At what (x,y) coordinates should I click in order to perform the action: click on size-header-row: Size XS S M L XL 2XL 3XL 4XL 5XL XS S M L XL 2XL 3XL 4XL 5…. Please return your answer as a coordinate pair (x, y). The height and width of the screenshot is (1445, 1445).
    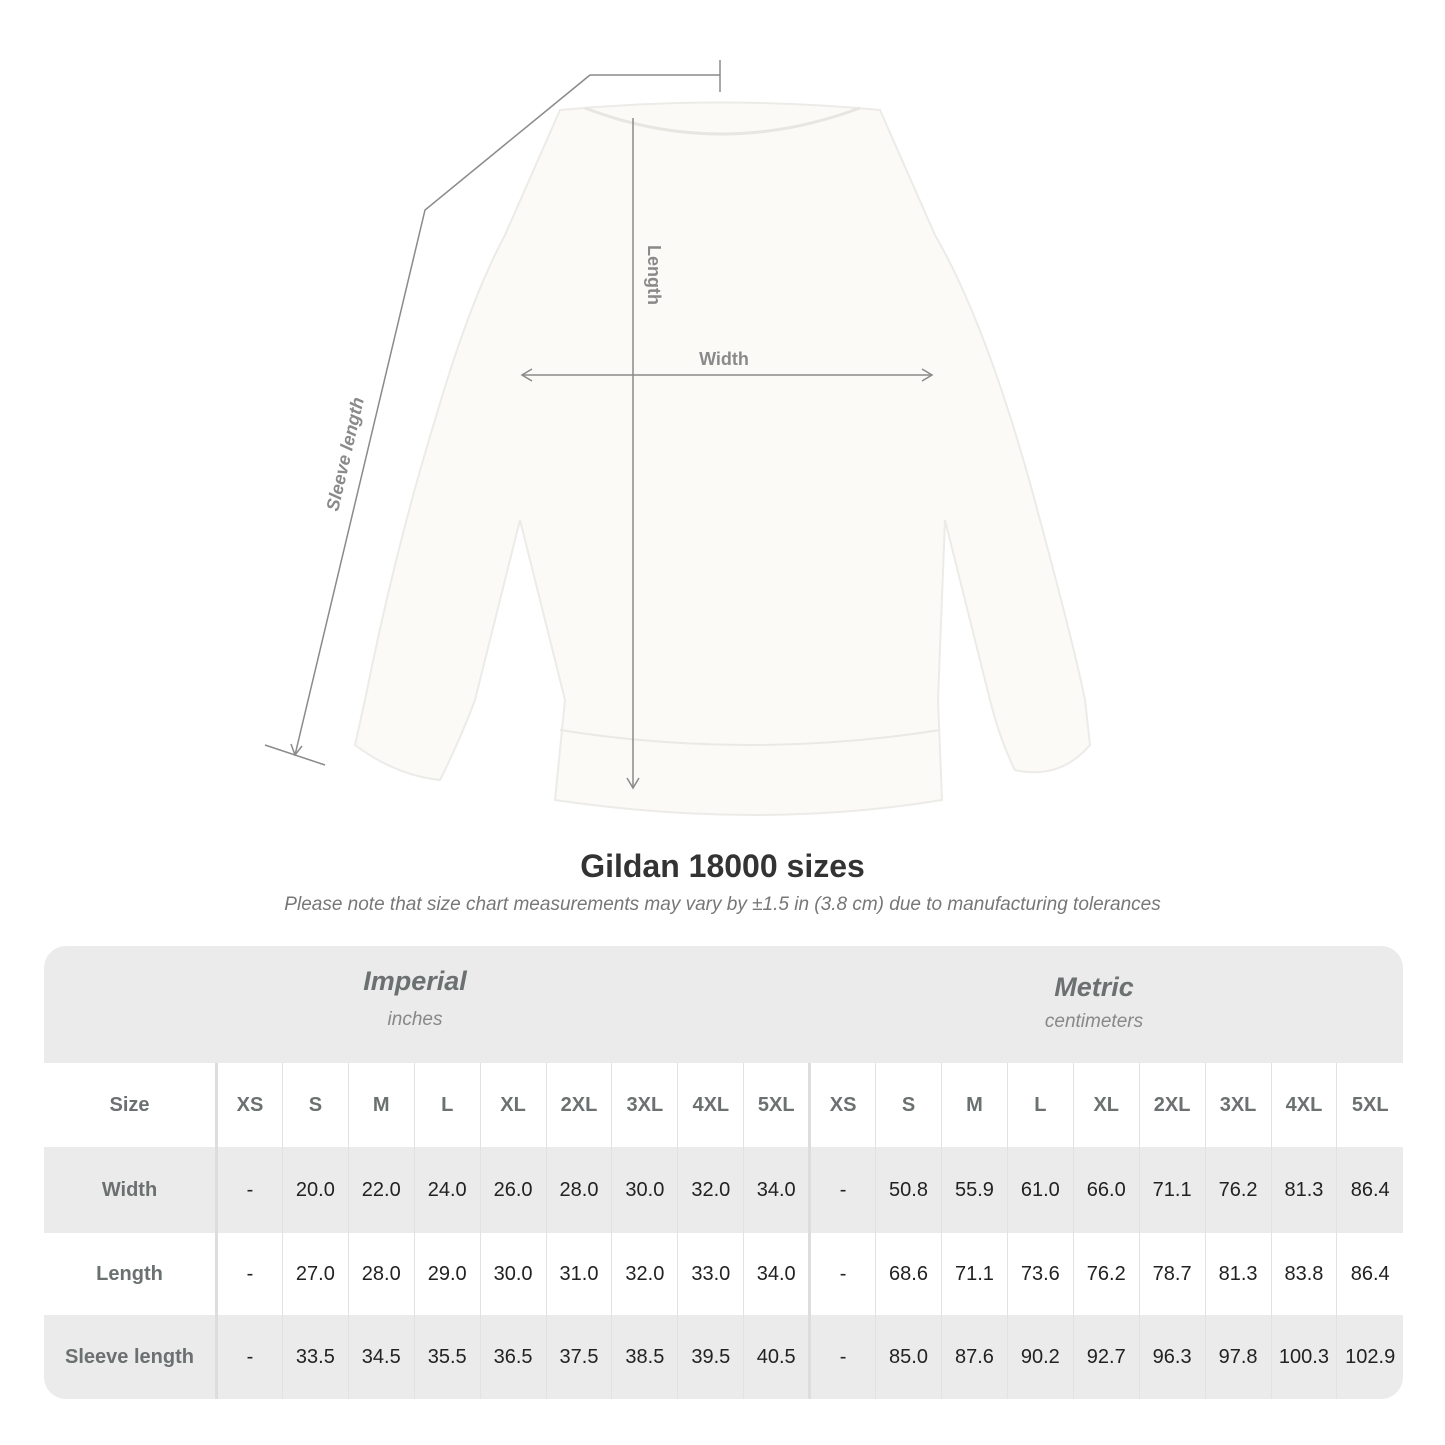
    Looking at the image, I should click on (723, 1105).